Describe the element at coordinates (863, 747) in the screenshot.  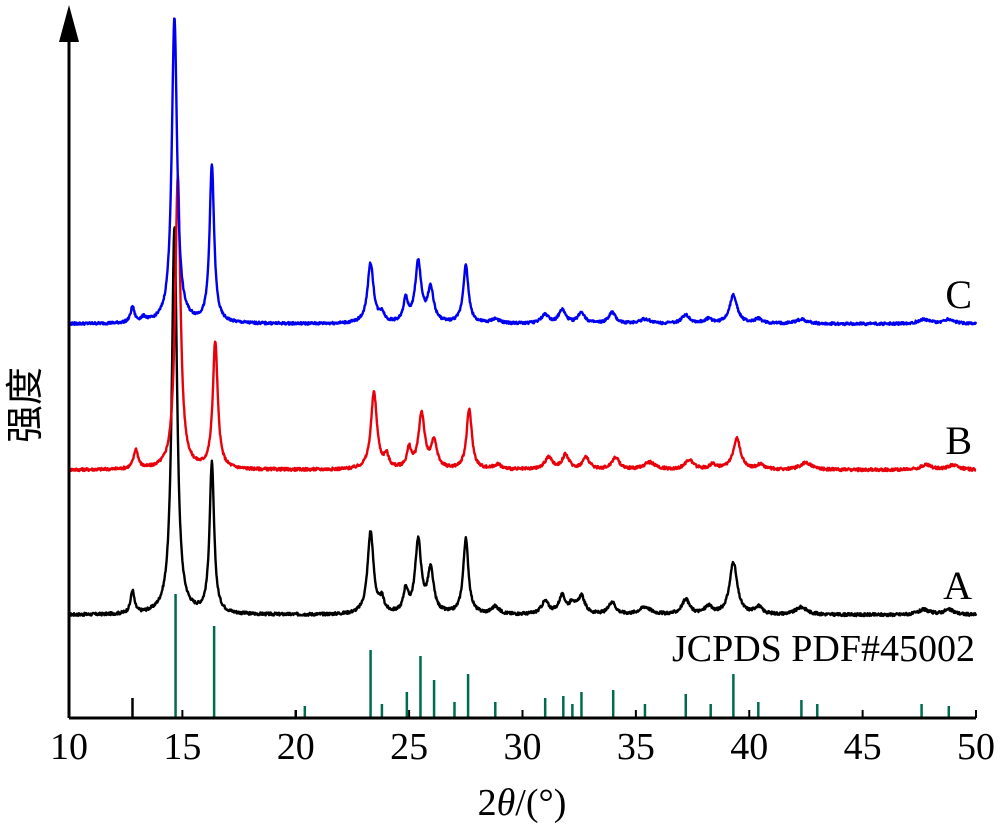
I see `x-tick-label: 45` at that location.